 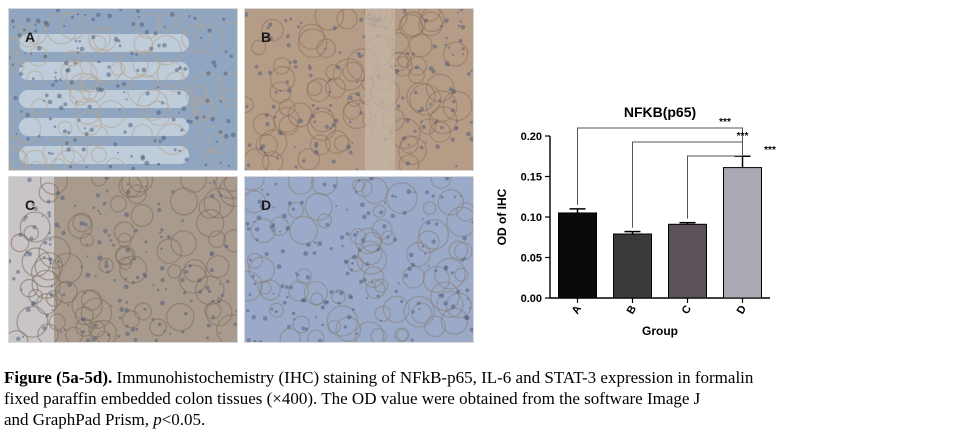 I want to click on tissue-background, so click(x=359, y=89).